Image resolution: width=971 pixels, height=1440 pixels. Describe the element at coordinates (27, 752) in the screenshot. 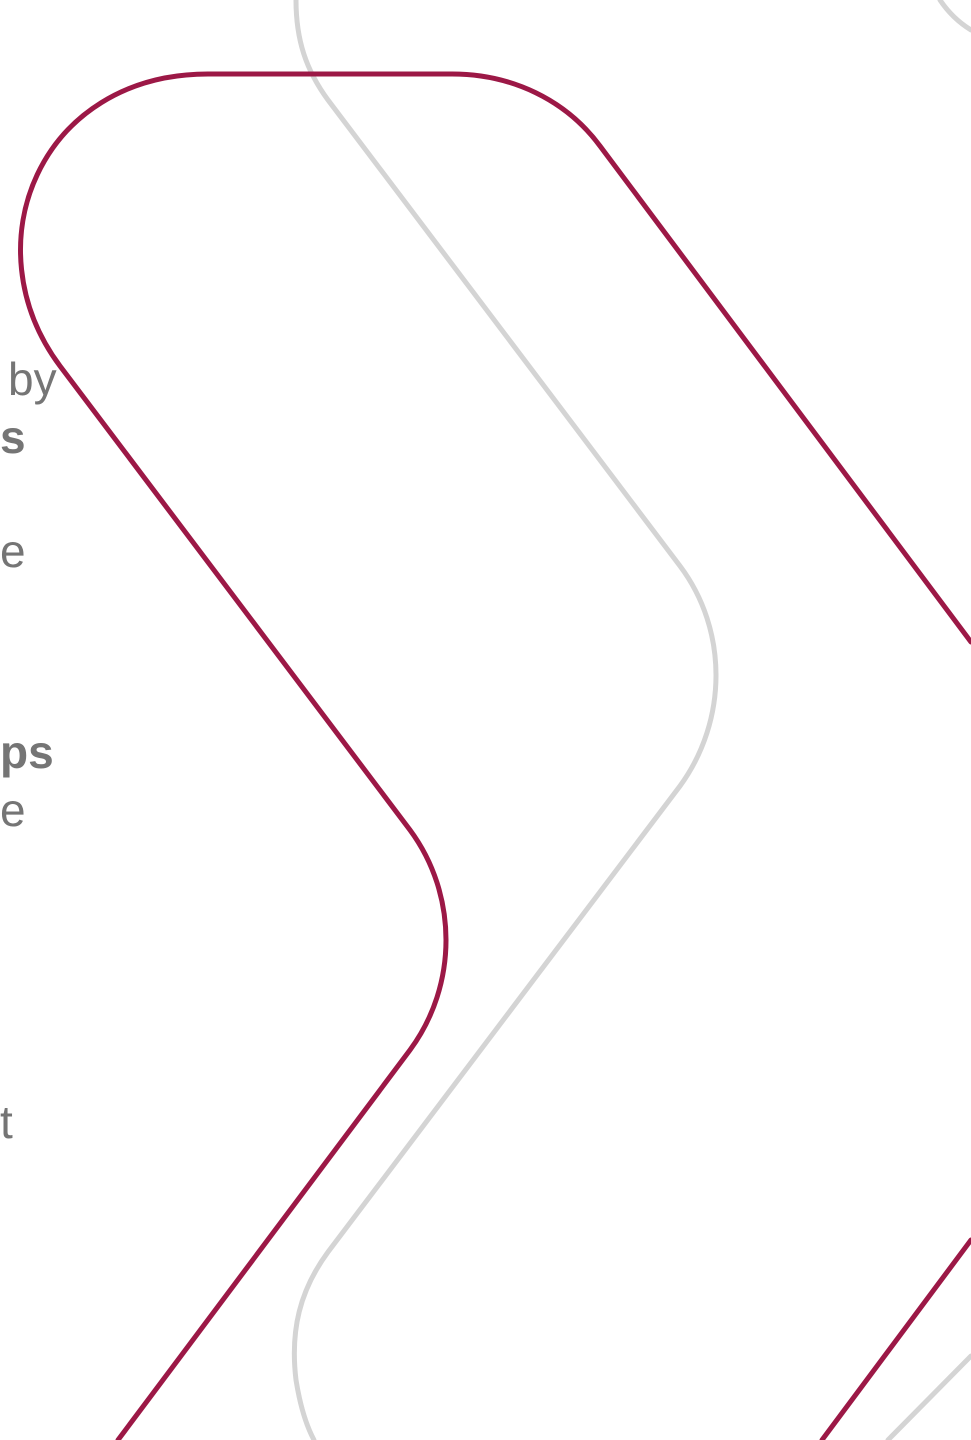

I see `text-fragment-ps: ps` at that location.